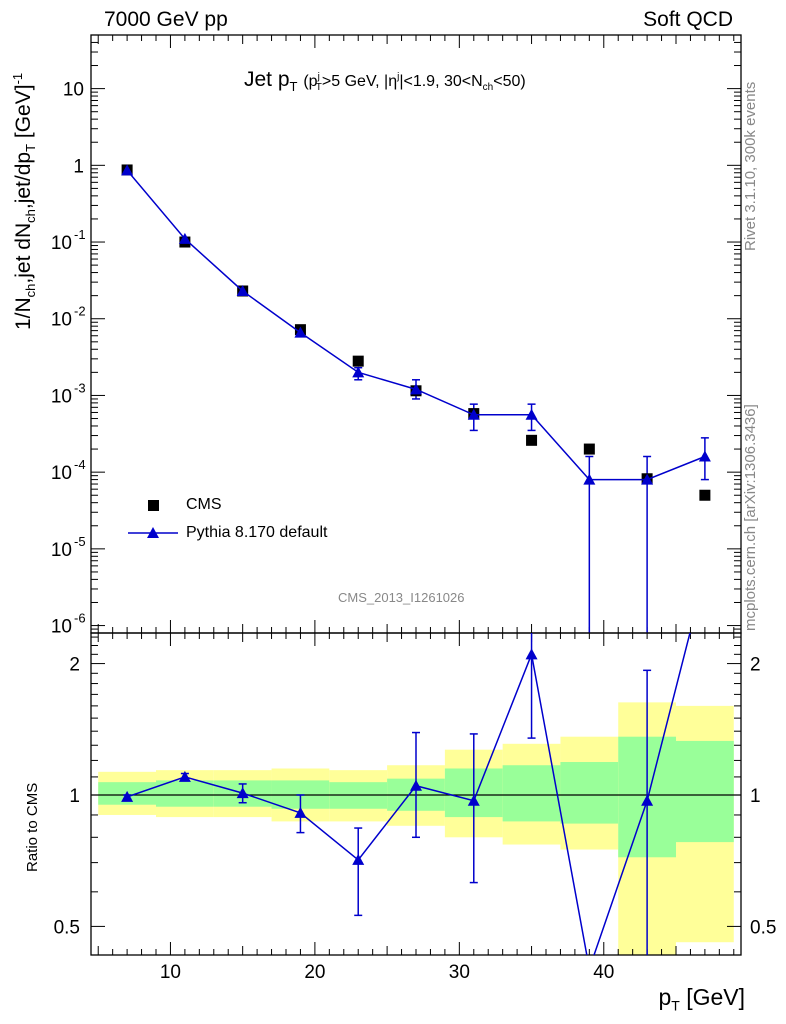 Image resolution: width=786 pixels, height=1024 pixels. I want to click on ratio-y-tick-label-right-2: 2, so click(755, 665).